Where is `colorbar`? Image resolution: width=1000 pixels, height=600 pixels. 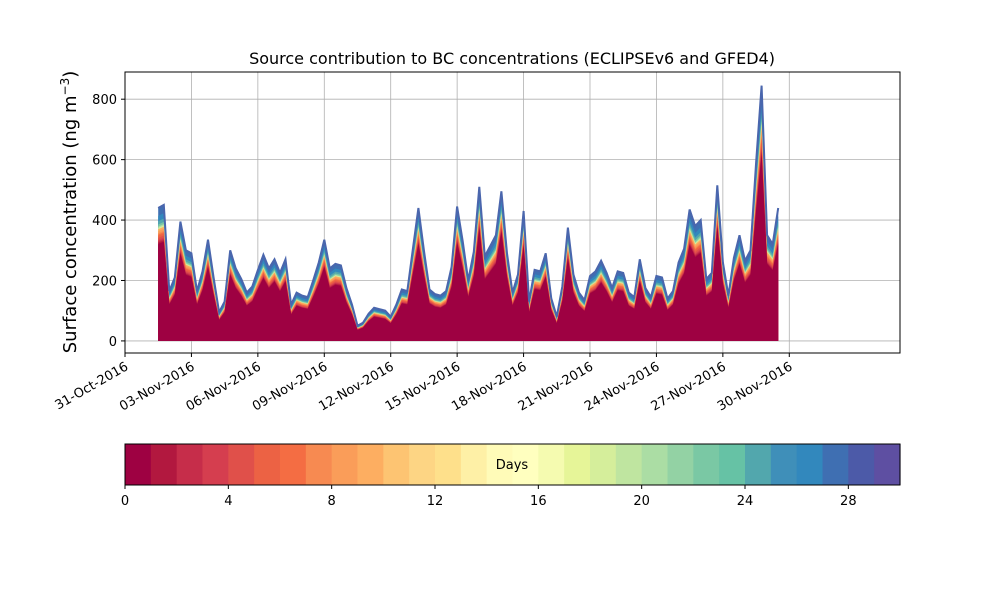 colorbar is located at coordinates (513, 464).